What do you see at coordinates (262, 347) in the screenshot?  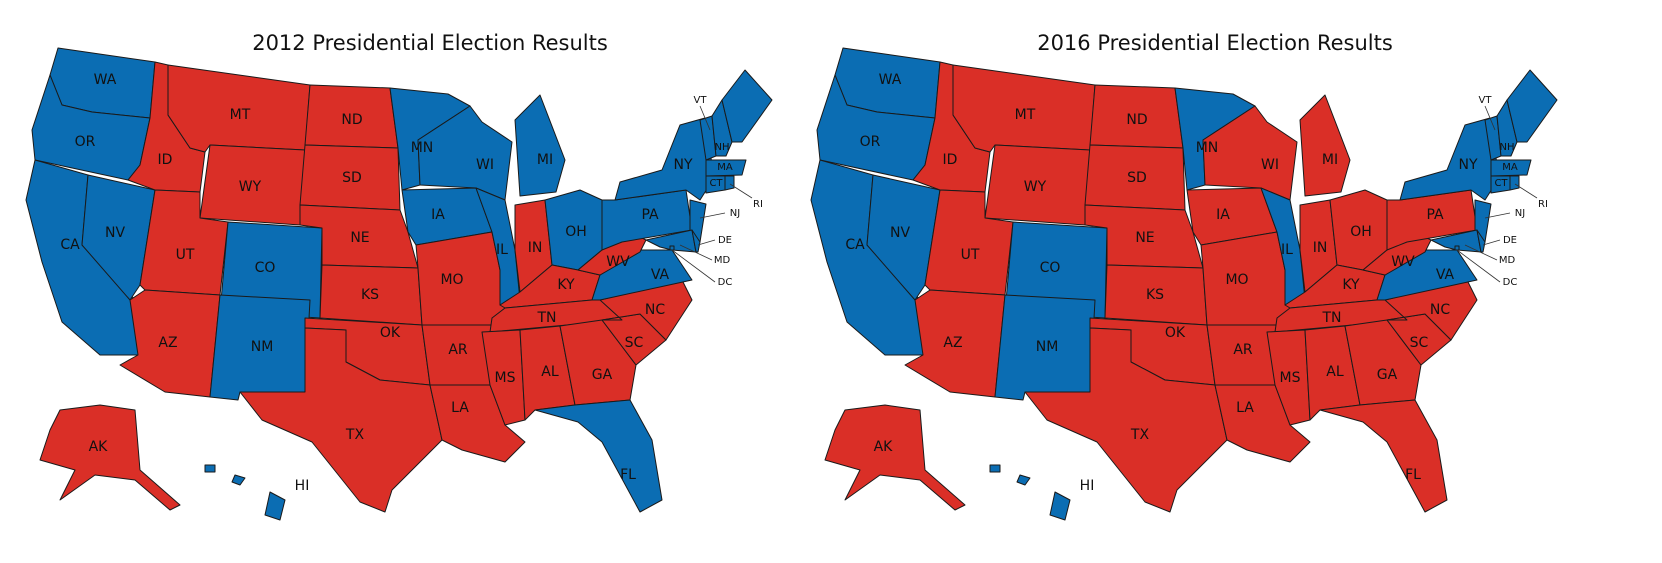 I see `state-label-NM: NM` at bounding box center [262, 347].